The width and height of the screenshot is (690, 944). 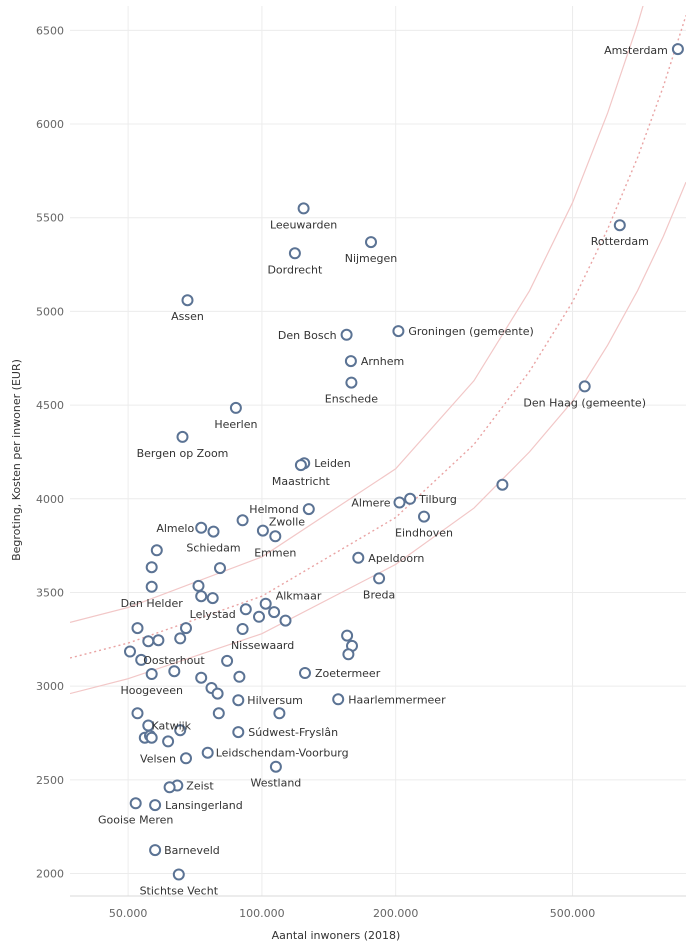 I want to click on data-label: Dordrecht, so click(x=295, y=269).